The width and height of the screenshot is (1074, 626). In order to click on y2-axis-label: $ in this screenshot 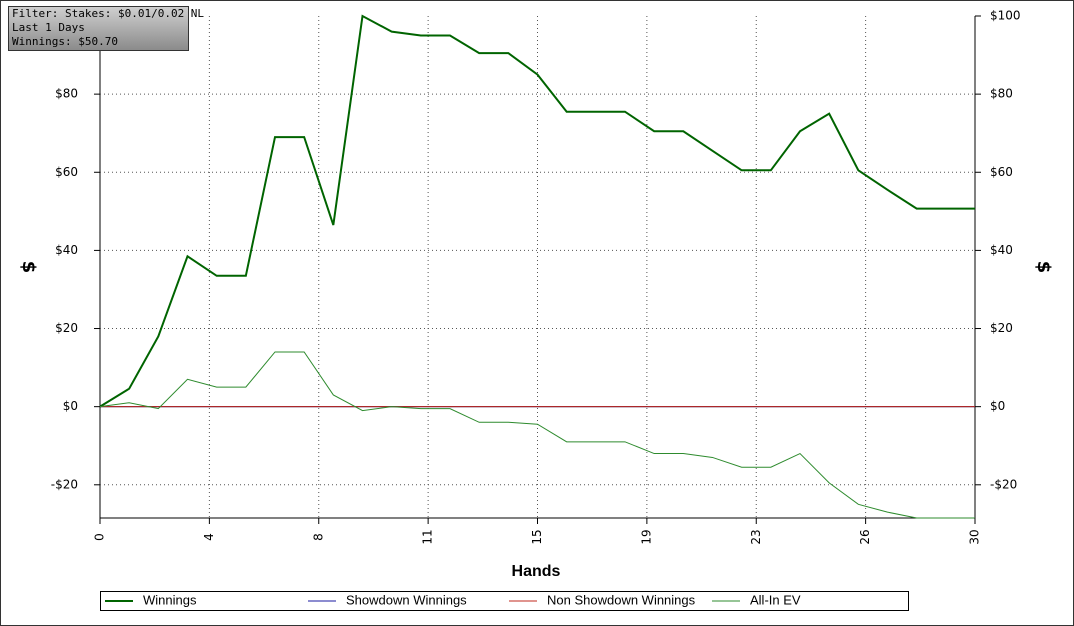, I will do `click(1043, 267)`.